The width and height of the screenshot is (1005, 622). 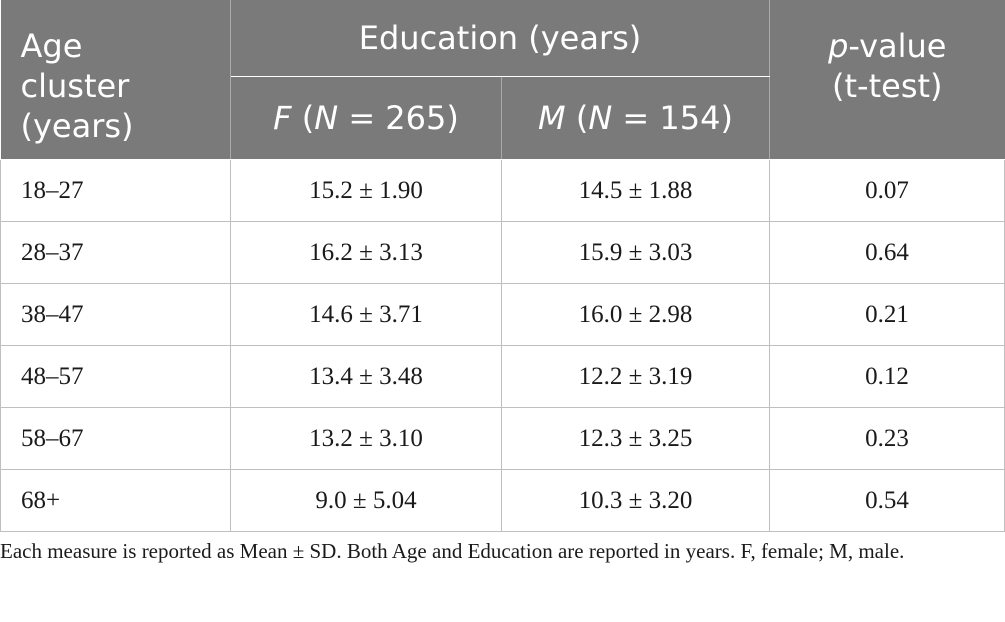 I want to click on table-row: 38–47 14.6 ± 3.71 16.0 ± 2.98 0.21, so click(x=502, y=314).